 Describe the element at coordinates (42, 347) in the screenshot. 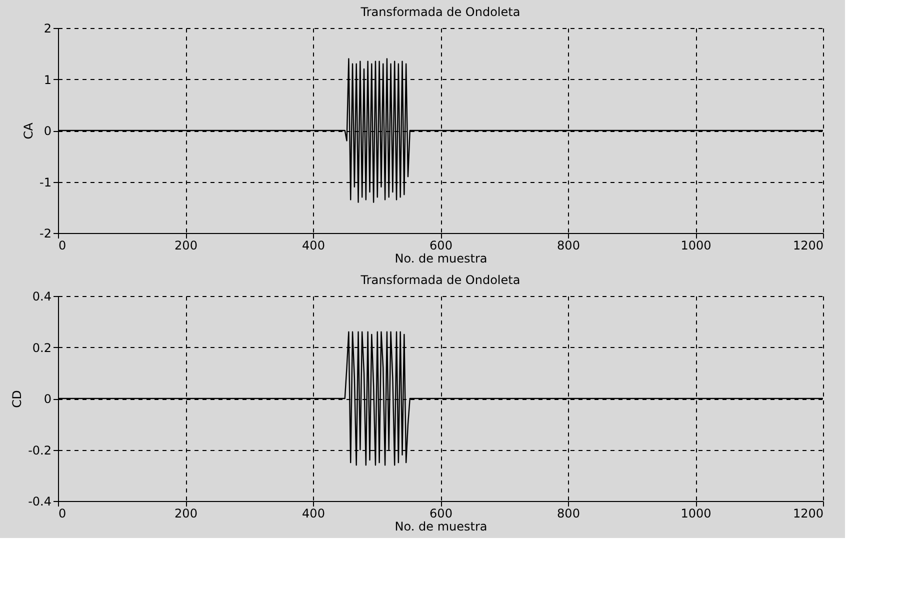

I see `y-tick-label: 0.2` at that location.